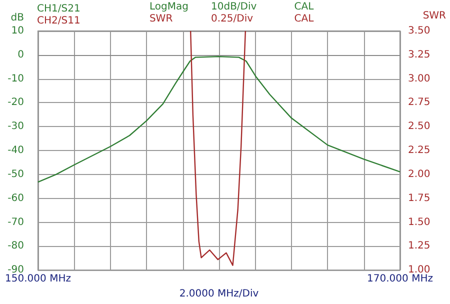 This screenshot has height=304, width=450. Describe the element at coordinates (232, 19) in the screenshot. I see `text: 0.25/Div` at that location.